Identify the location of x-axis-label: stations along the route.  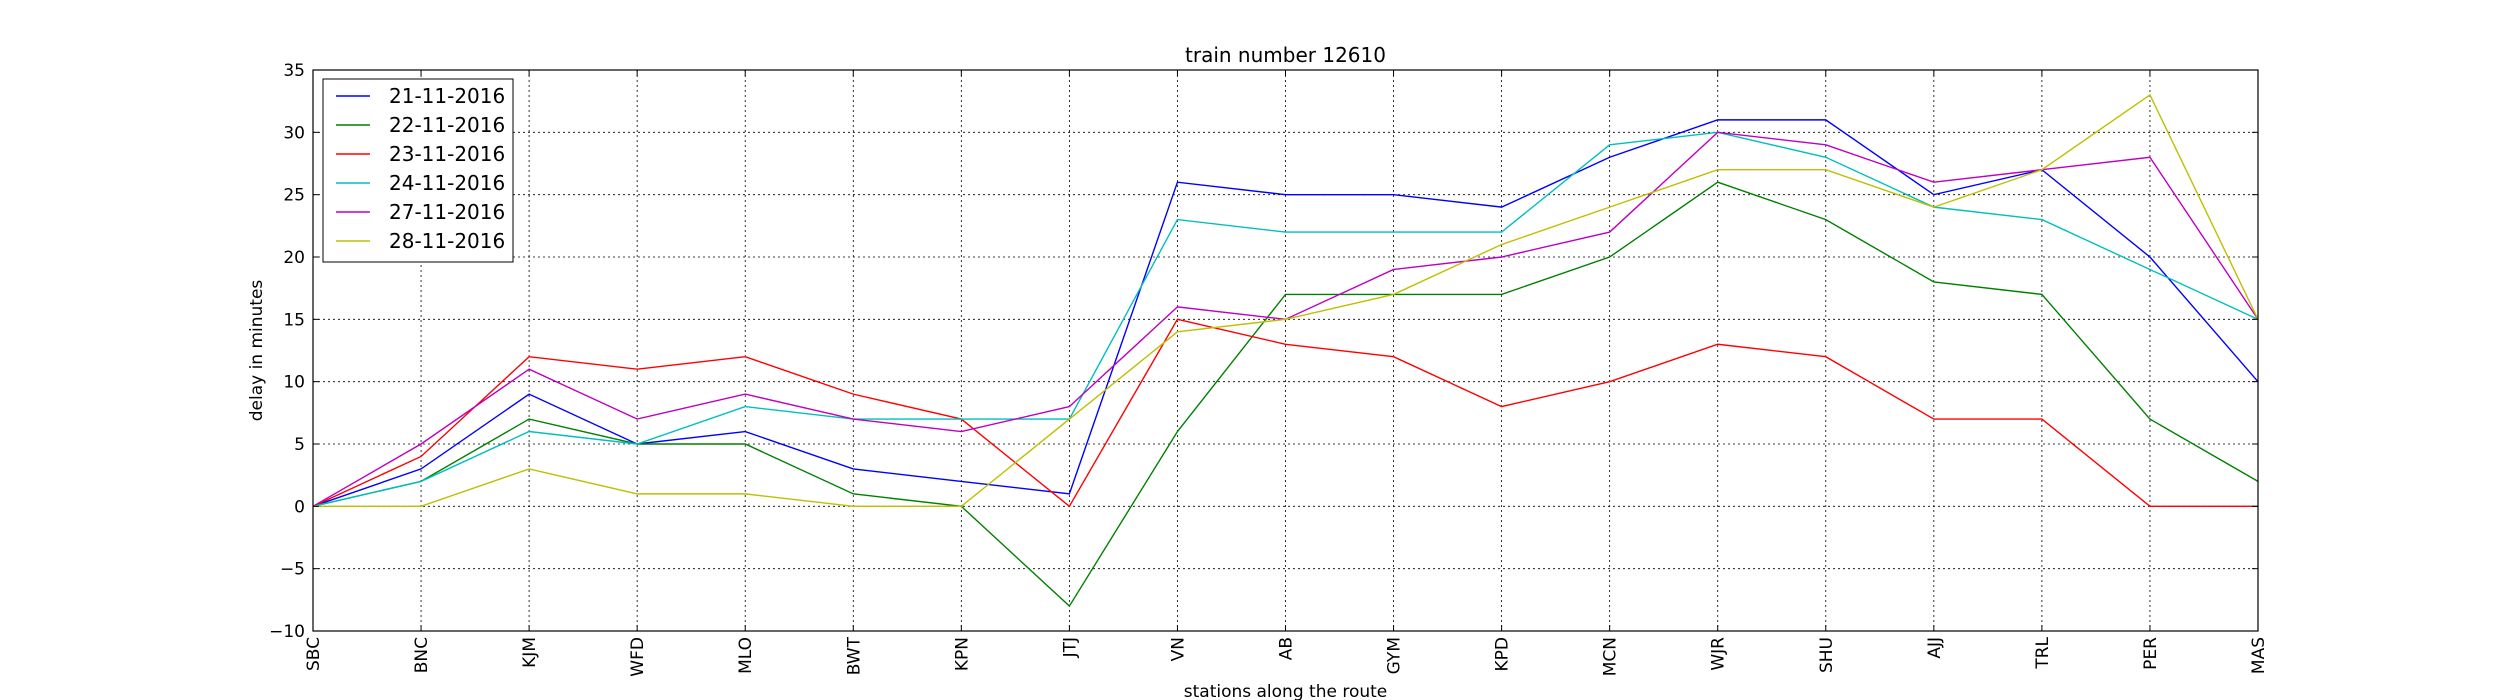
(1286, 691).